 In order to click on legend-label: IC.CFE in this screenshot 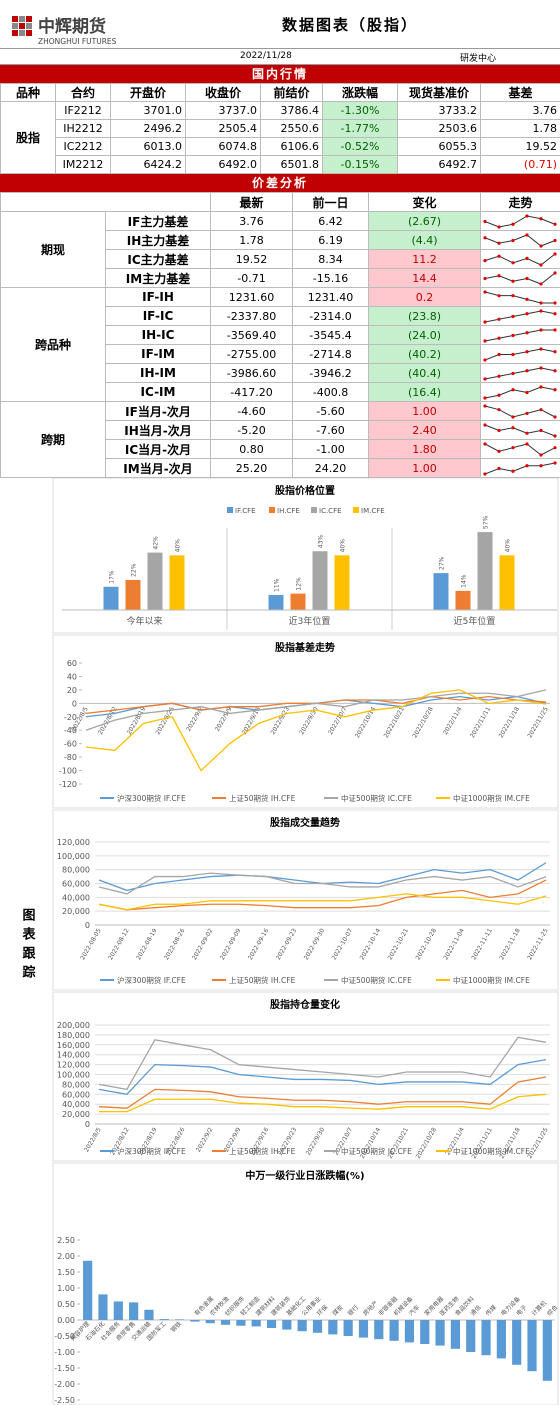, I will do `click(330, 511)`.